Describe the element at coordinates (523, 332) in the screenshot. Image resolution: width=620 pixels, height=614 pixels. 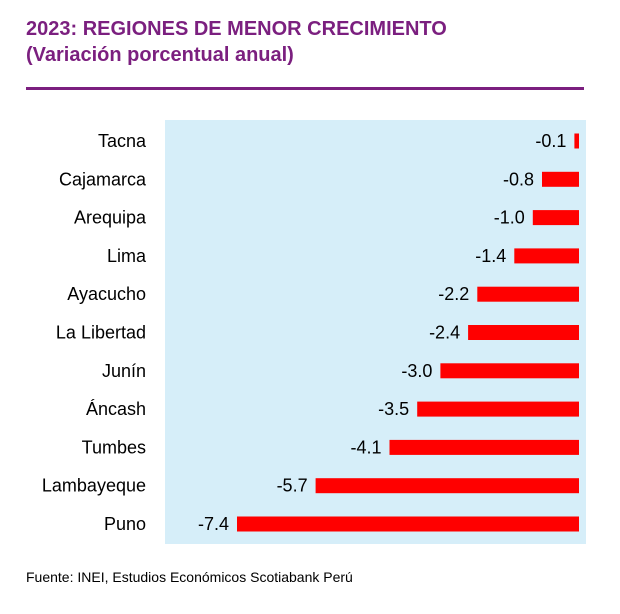
I see `bar-la-libertad` at that location.